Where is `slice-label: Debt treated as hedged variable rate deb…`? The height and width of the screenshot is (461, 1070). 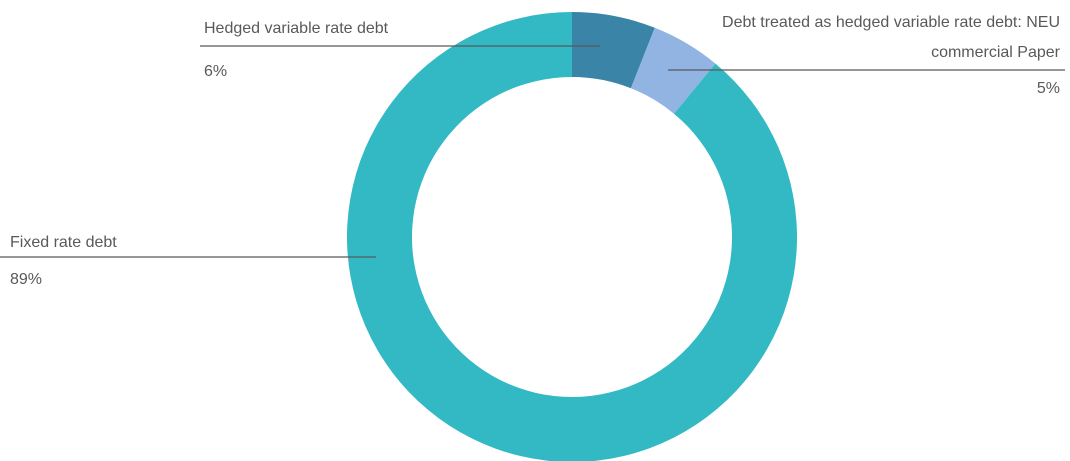
slice-label: Debt treated as hedged variable rate deb… is located at coordinates (891, 37).